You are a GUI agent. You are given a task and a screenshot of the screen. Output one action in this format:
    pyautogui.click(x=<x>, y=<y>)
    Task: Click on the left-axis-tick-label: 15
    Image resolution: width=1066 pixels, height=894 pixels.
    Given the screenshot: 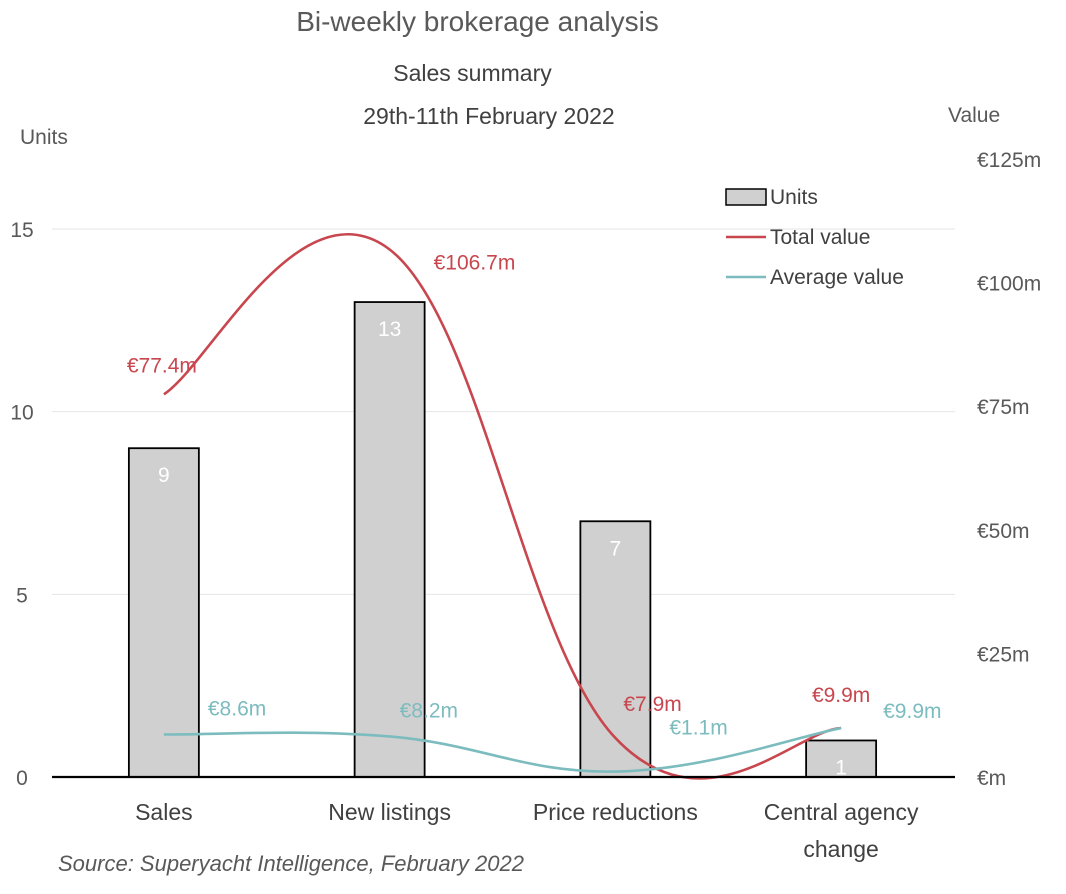 What is the action you would take?
    pyautogui.click(x=21, y=230)
    